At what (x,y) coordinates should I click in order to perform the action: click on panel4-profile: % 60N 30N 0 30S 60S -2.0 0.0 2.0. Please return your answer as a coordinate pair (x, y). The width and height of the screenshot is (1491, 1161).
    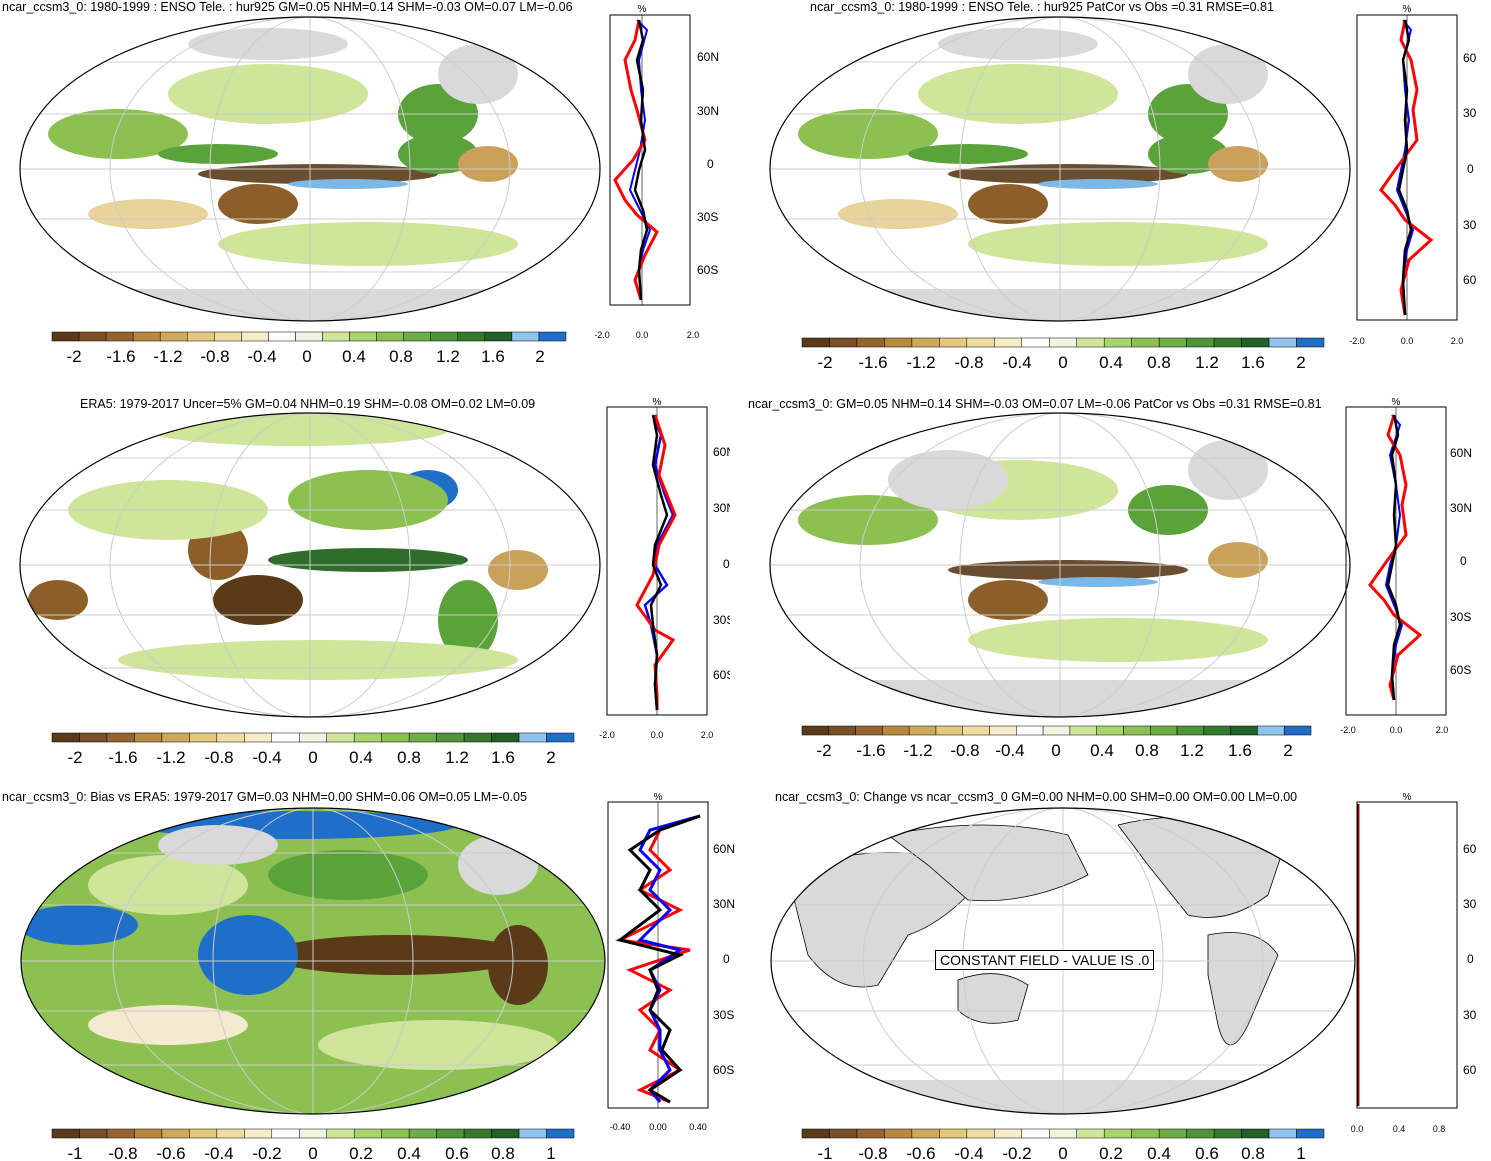
    Looking at the image, I should click on (1406, 566).